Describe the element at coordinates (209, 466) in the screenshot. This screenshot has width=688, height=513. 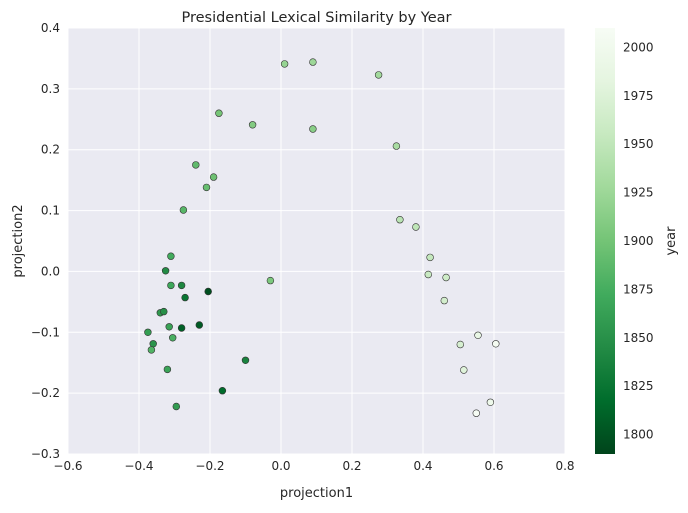
I see `x-tick-label: −0.2` at that location.